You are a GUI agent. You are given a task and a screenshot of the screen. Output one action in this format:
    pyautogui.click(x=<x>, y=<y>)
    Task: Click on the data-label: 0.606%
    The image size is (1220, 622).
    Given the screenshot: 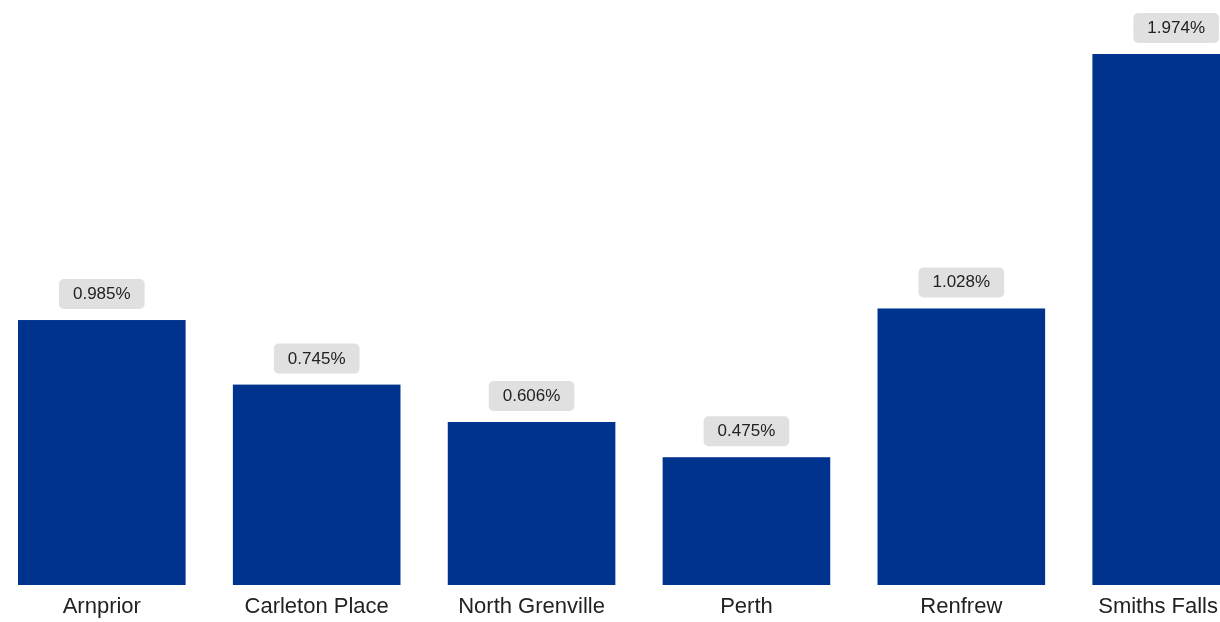 What is the action you would take?
    pyautogui.click(x=531, y=395)
    